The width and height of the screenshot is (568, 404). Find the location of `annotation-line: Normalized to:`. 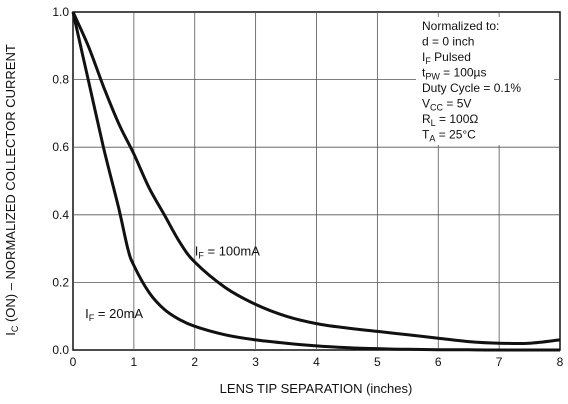

annotation-line: Normalized to: is located at coordinates (460, 26).